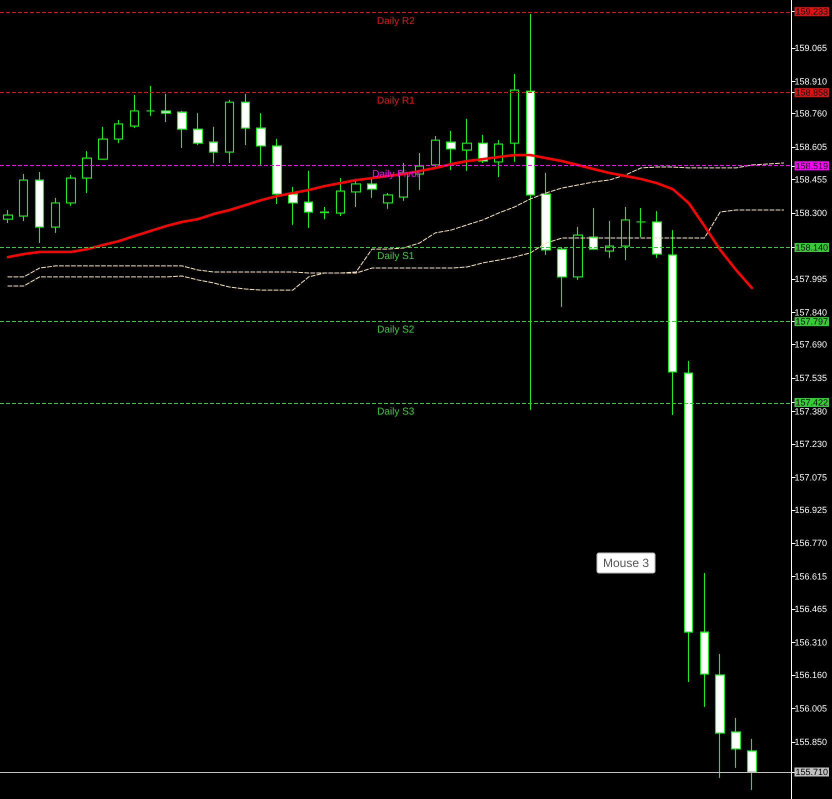  What do you see at coordinates (396, 412) in the screenshot?
I see `ref-line-label: Daily S3` at bounding box center [396, 412].